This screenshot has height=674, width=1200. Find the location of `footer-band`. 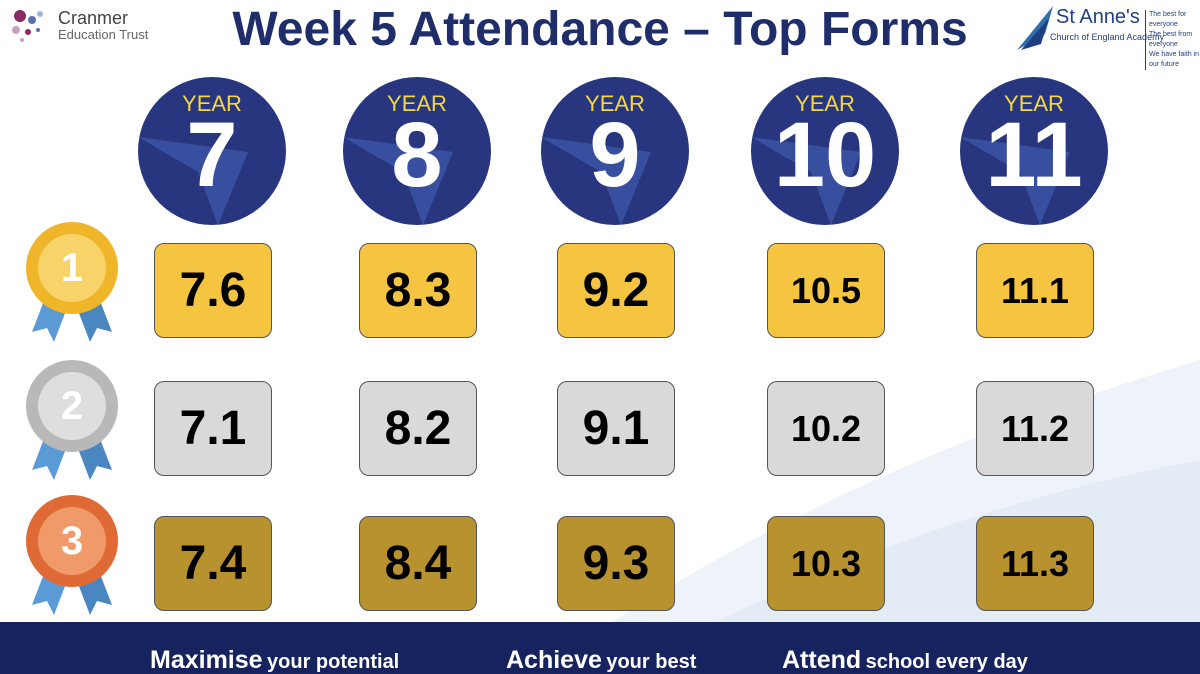

footer-band is located at coordinates (600, 648).